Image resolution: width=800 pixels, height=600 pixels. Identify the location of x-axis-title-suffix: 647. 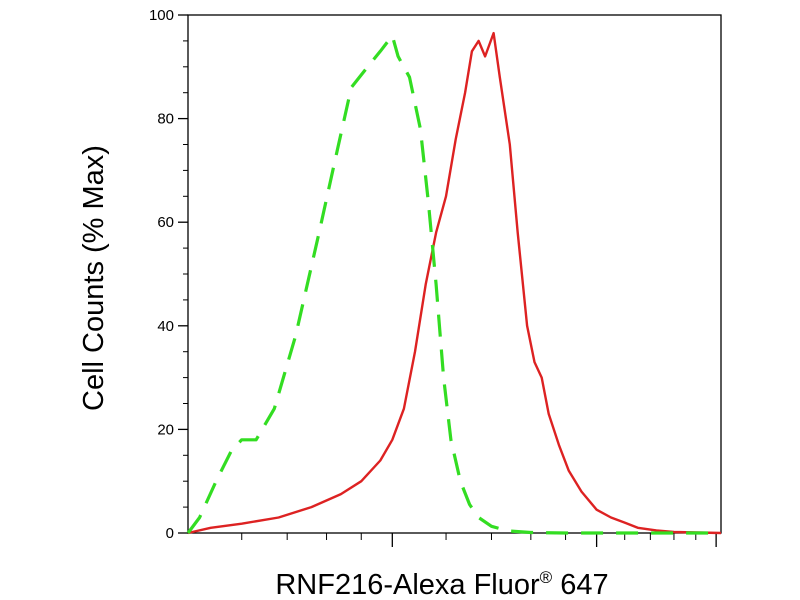
(580, 584).